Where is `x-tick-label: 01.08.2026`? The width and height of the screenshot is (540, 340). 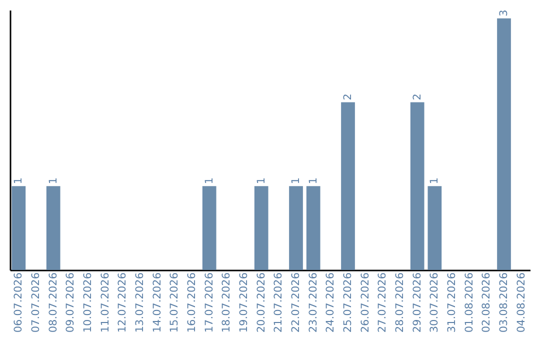 x-tick-label: 01.08.2026 is located at coordinates (469, 302).